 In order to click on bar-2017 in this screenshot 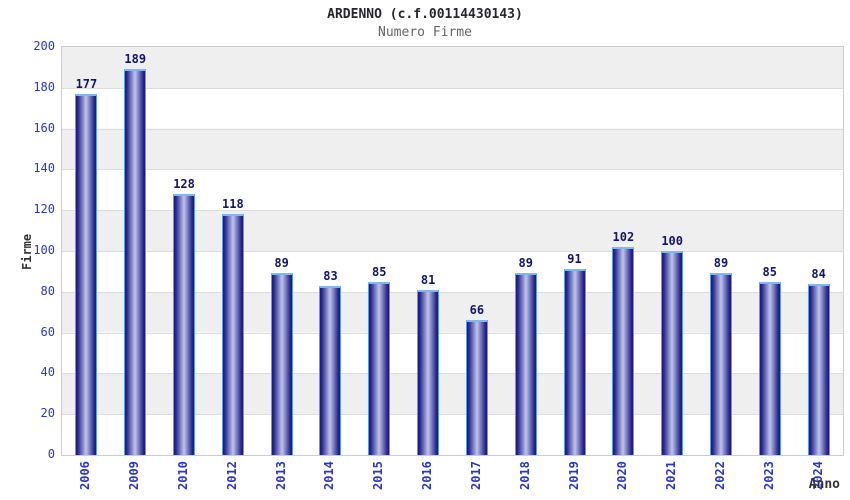, I will do `click(476, 387)`.